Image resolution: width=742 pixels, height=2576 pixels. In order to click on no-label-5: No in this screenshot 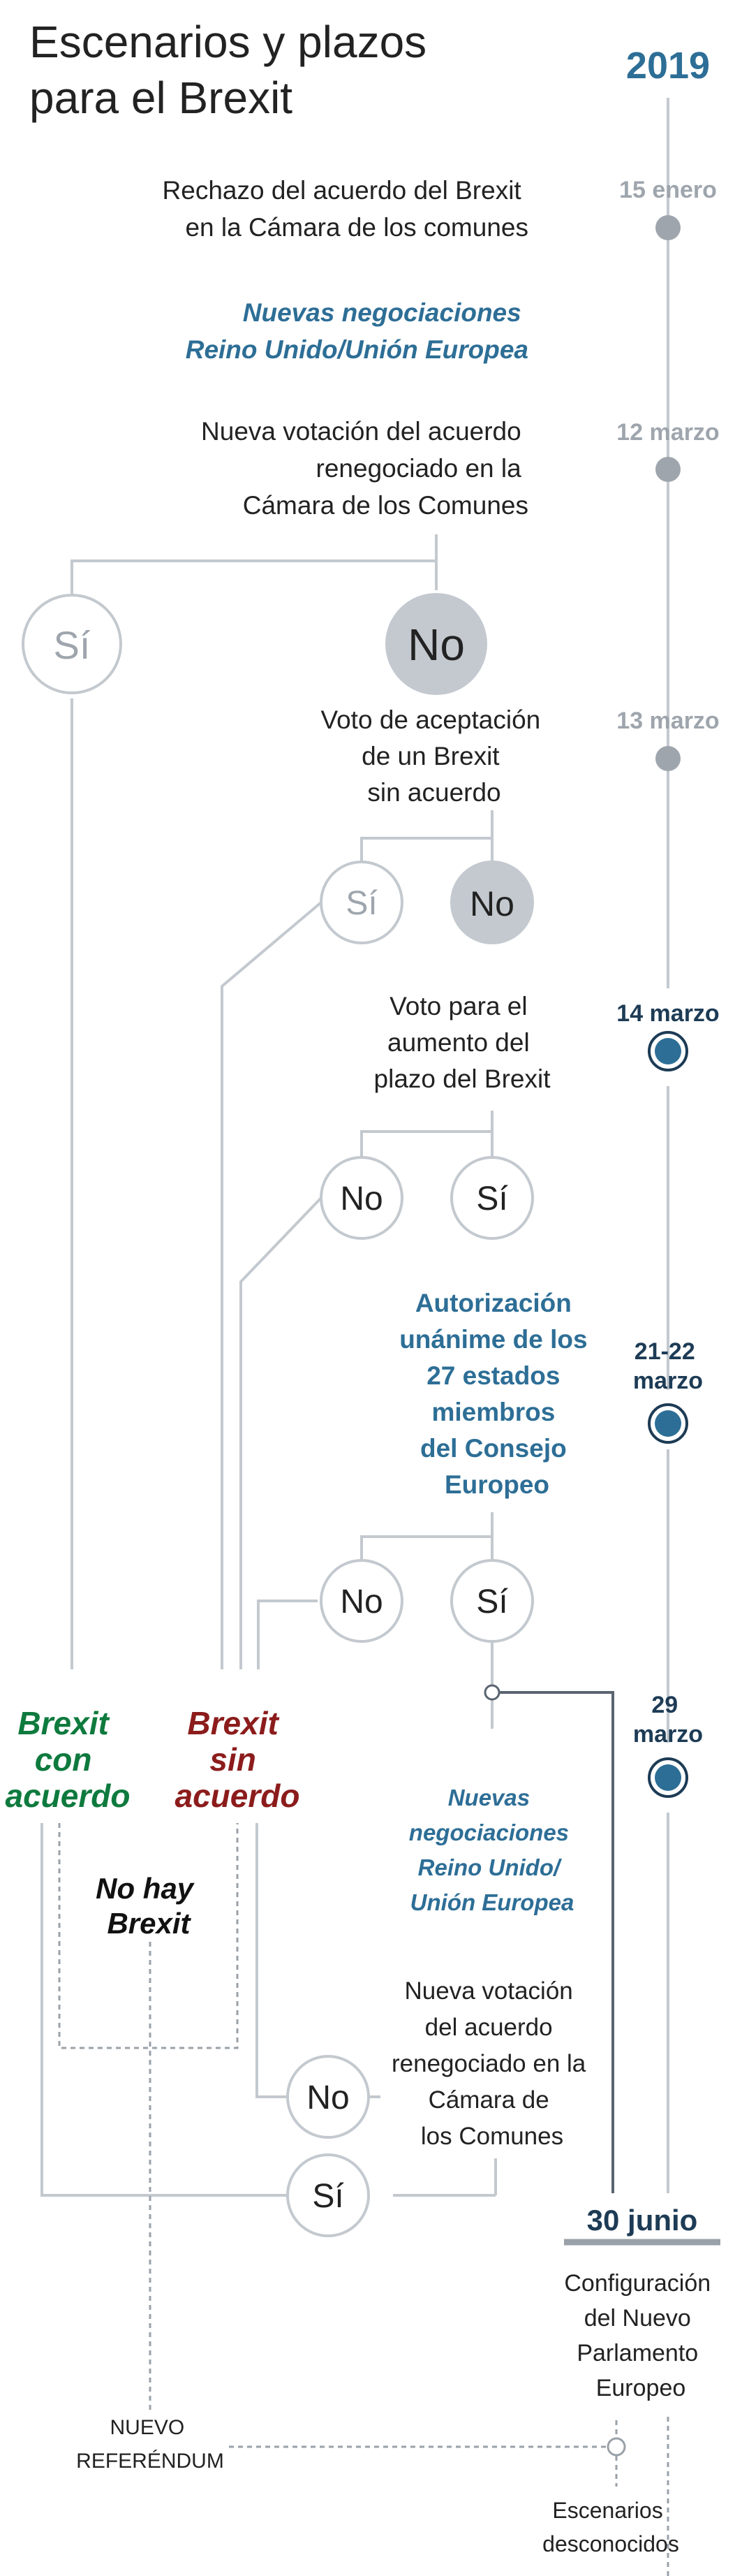, I will do `click(327, 2097)`.